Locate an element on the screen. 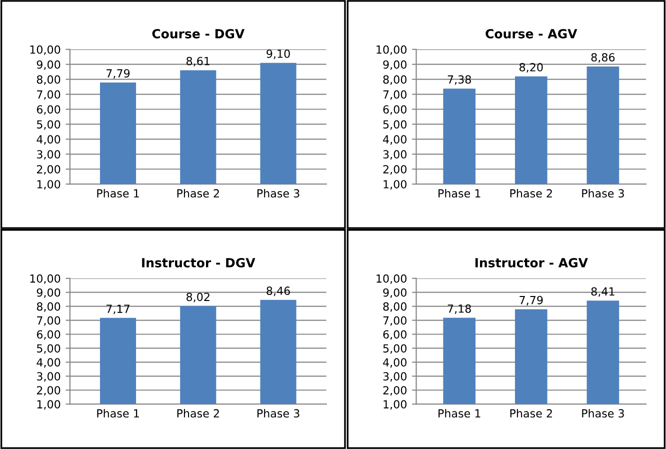 The width and height of the screenshot is (666, 449). data-label: 7,38 is located at coordinates (459, 80).